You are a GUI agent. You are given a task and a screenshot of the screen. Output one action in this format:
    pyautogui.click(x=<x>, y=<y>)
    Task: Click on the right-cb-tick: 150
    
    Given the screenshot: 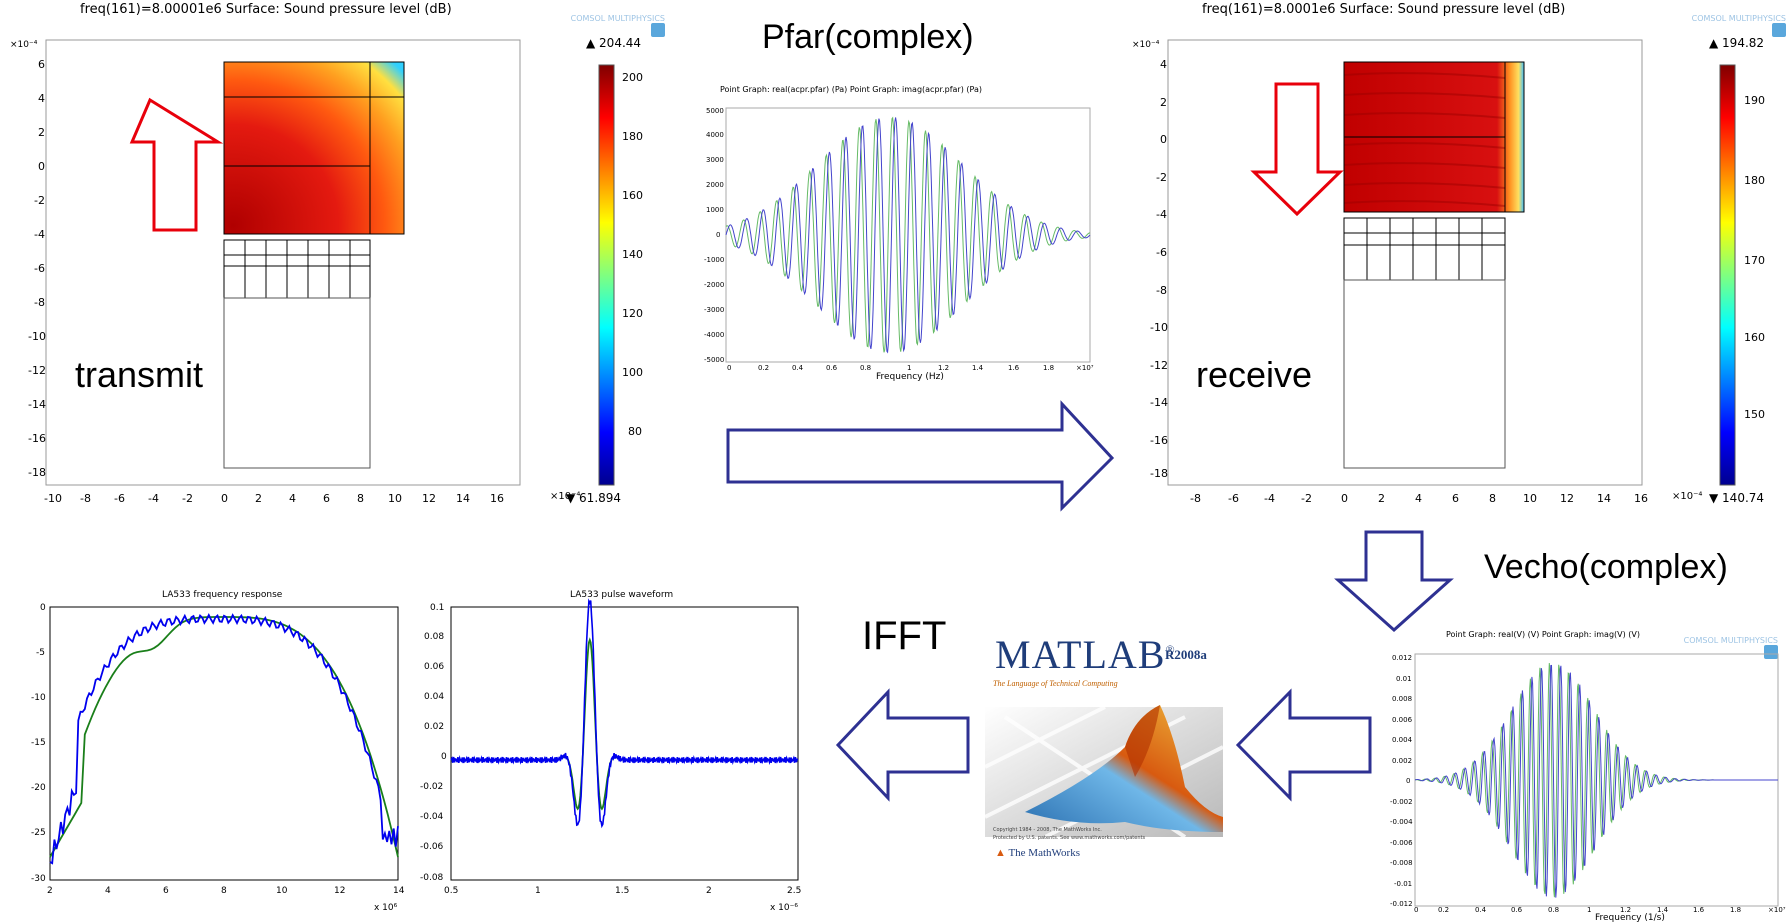 What is the action you would take?
    pyautogui.click(x=1754, y=414)
    